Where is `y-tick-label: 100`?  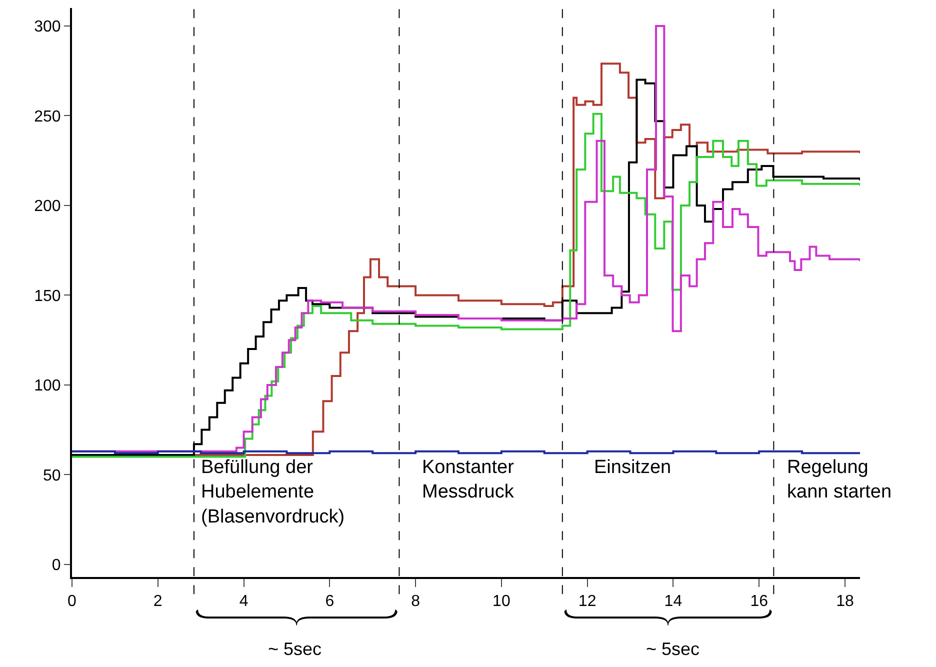 y-tick-label: 100 is located at coordinates (47, 386).